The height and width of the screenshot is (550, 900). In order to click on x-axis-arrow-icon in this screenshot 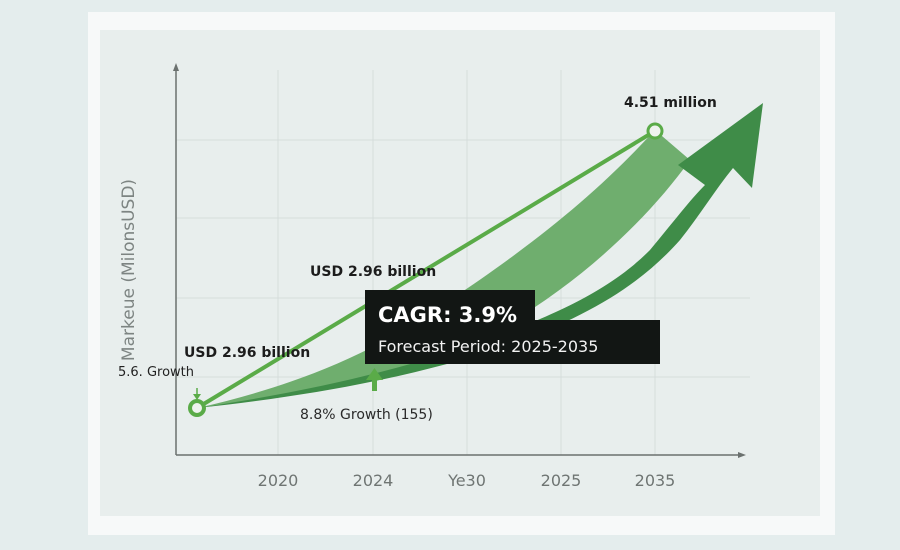, I will do `click(742, 455)`.